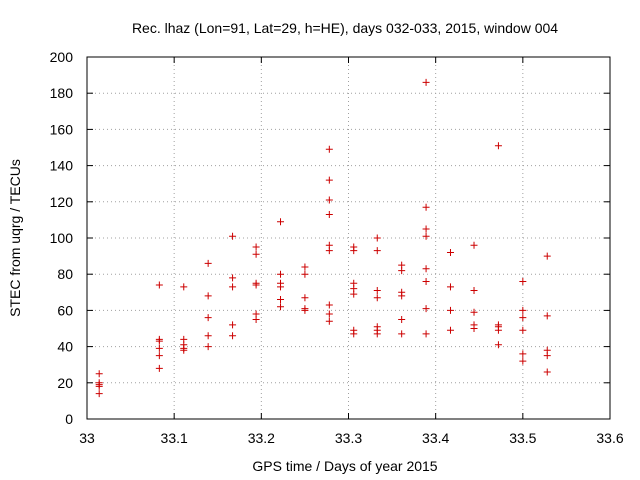  Describe the element at coordinates (62, 93) in the screenshot. I see `y-tick-label: 180` at that location.